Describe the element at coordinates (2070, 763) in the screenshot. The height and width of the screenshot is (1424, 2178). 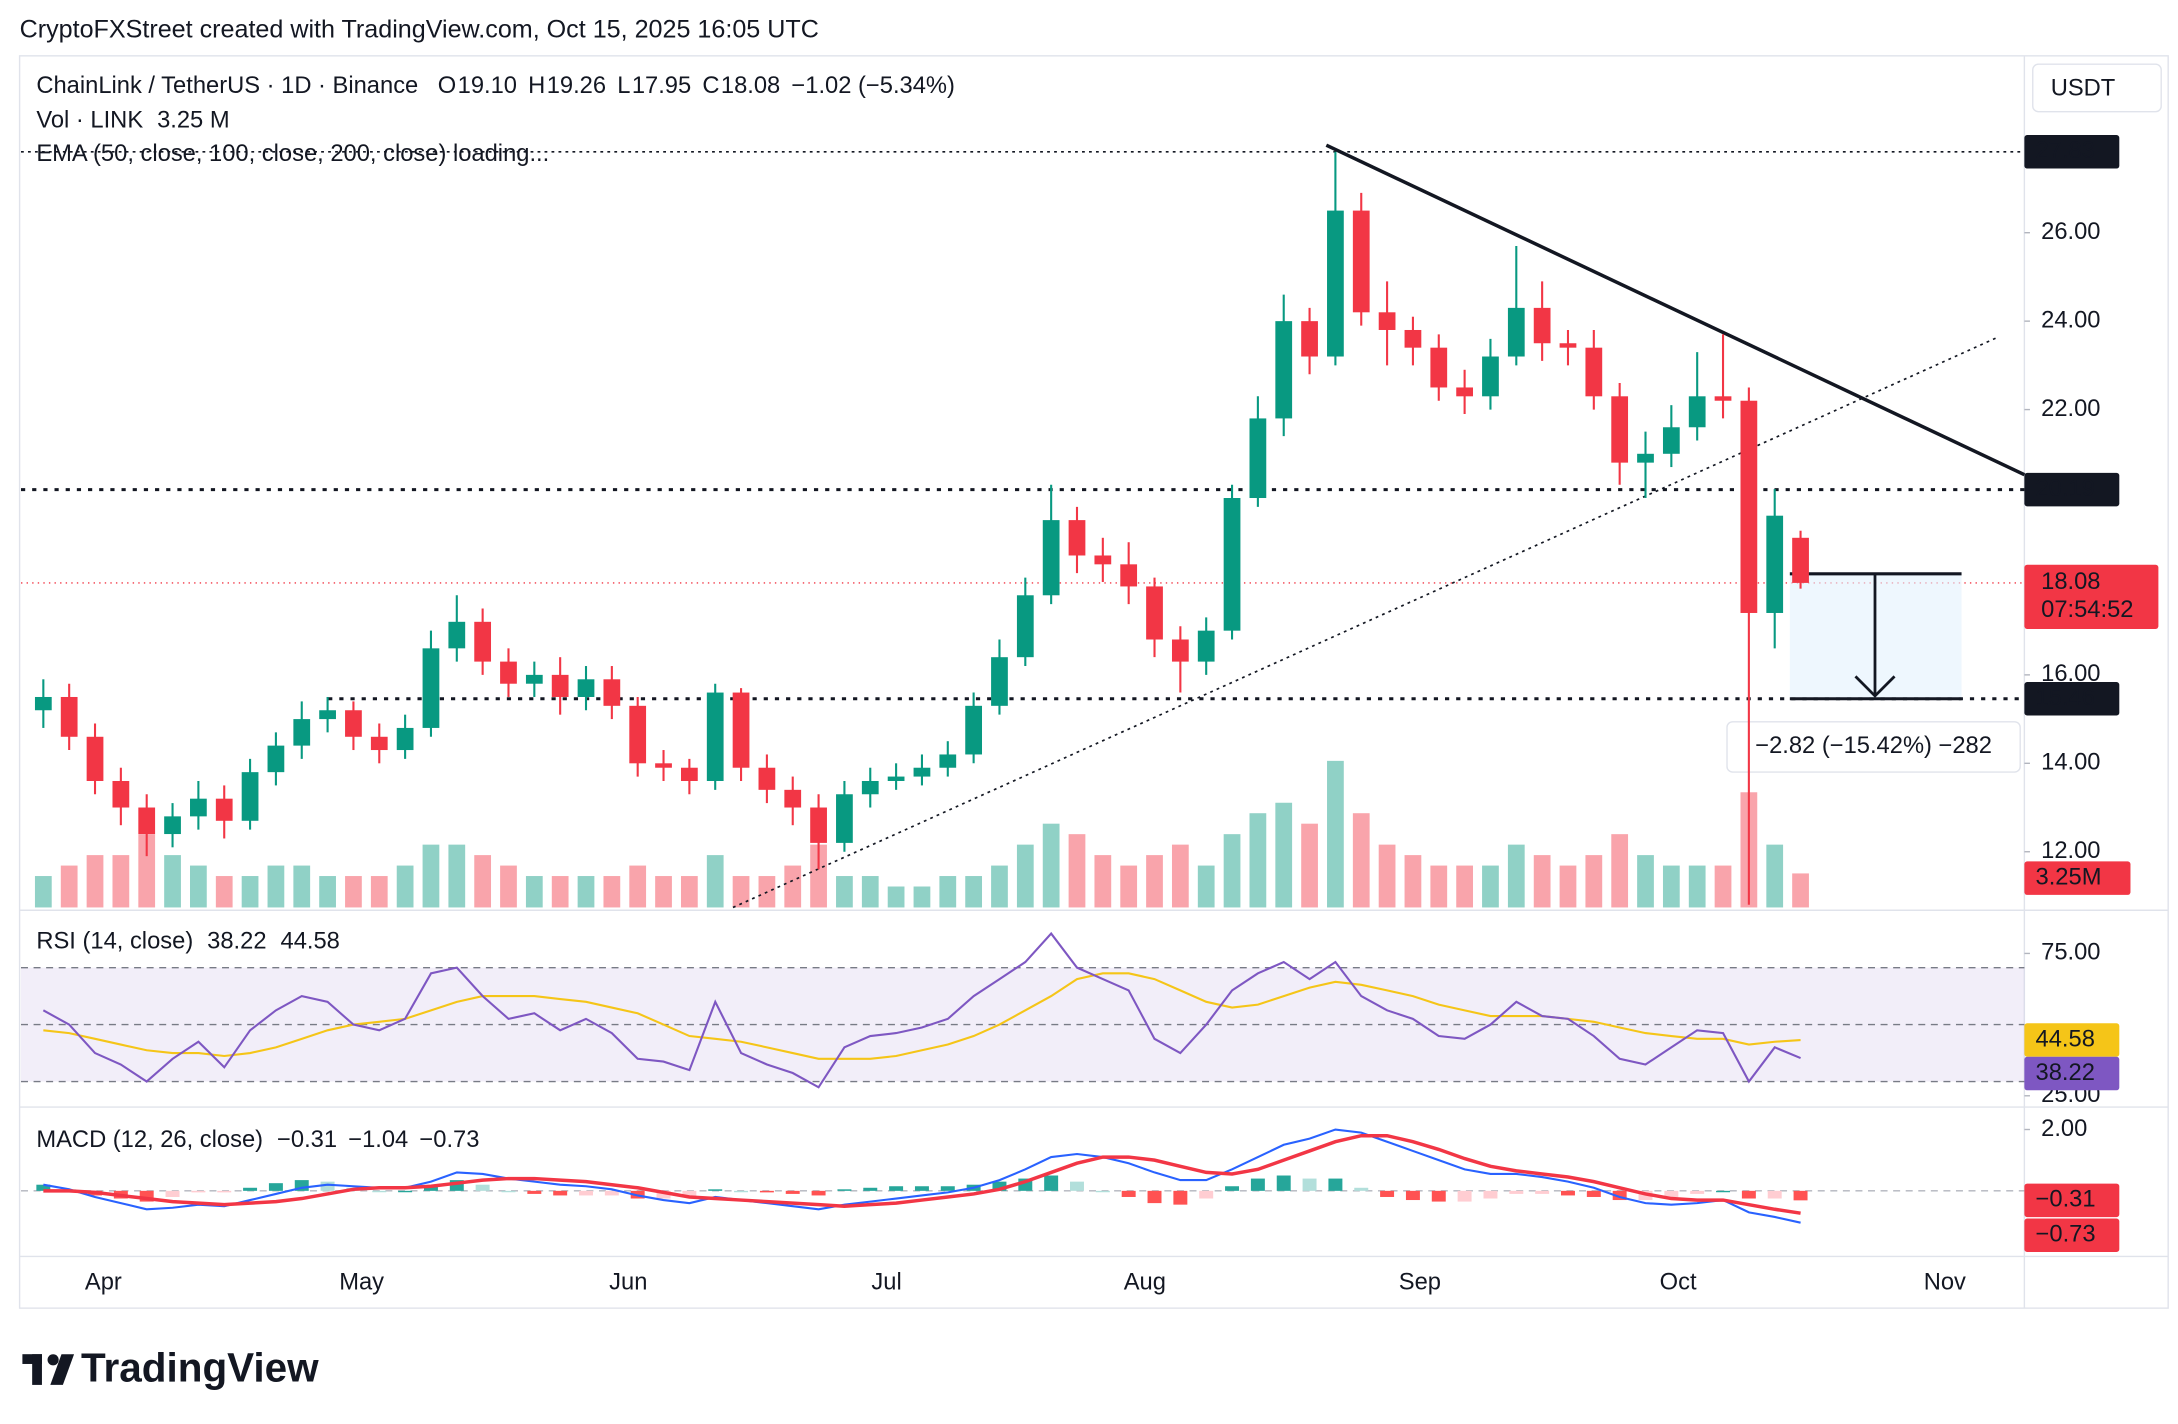
I see `y-tick-label: 14.00` at that location.